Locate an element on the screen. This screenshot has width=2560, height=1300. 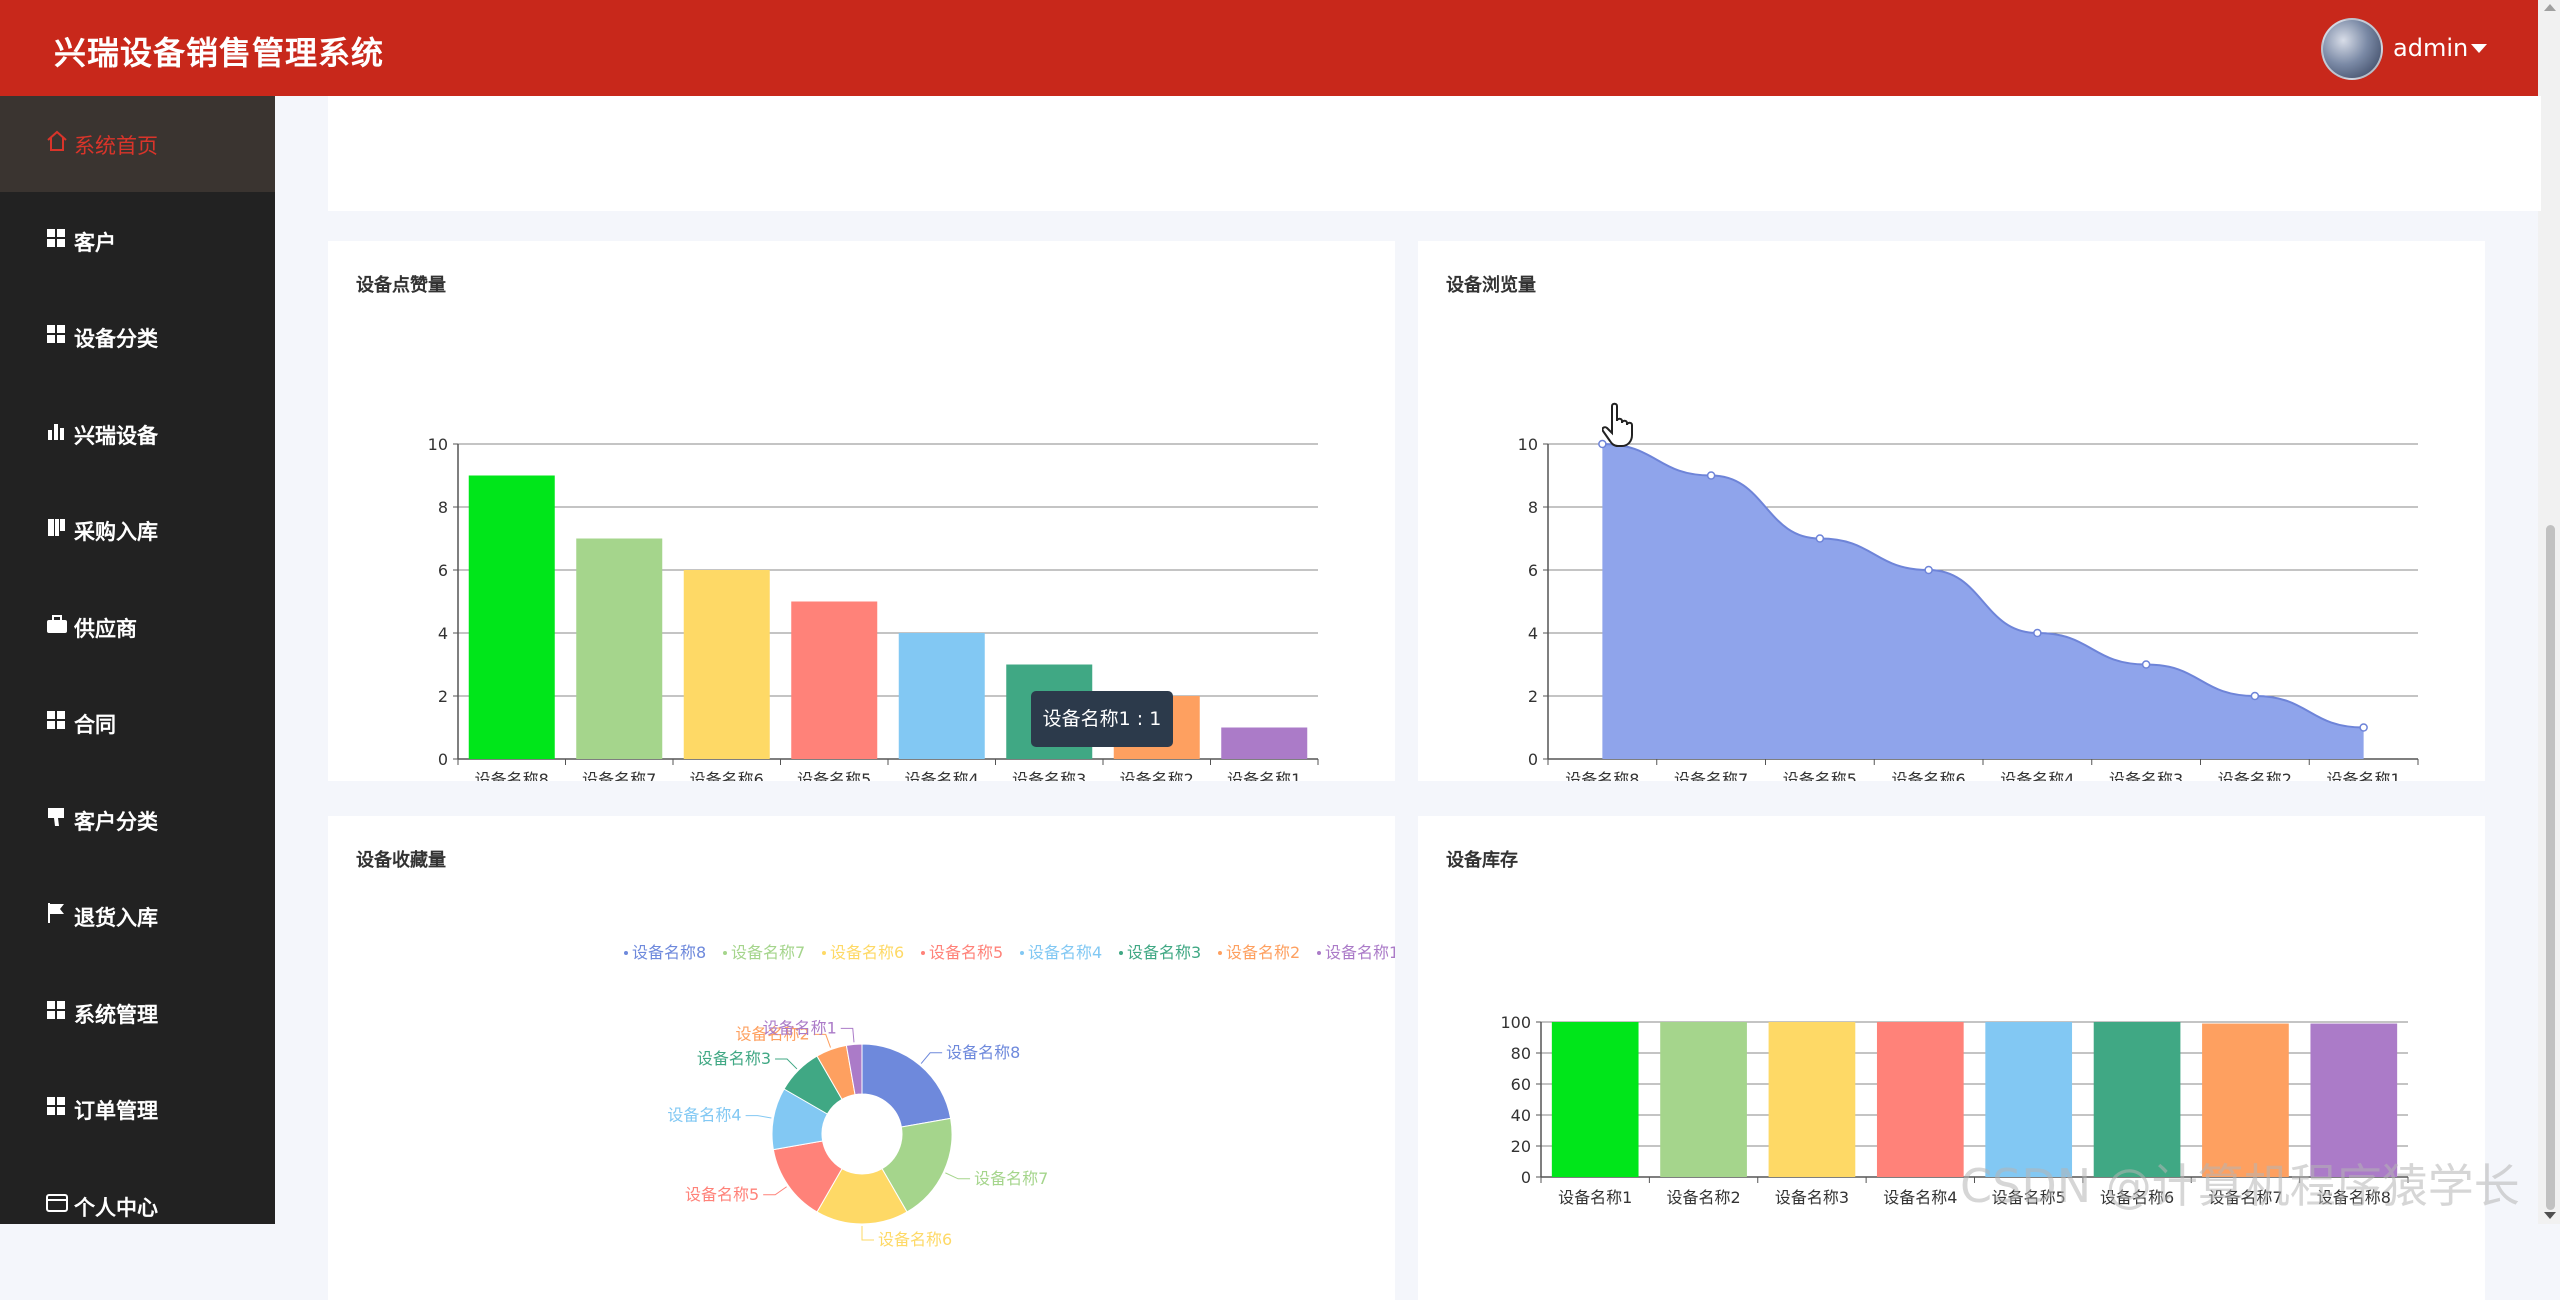
sidebar-item-suppliers: 供应商 is located at coordinates (137, 627).